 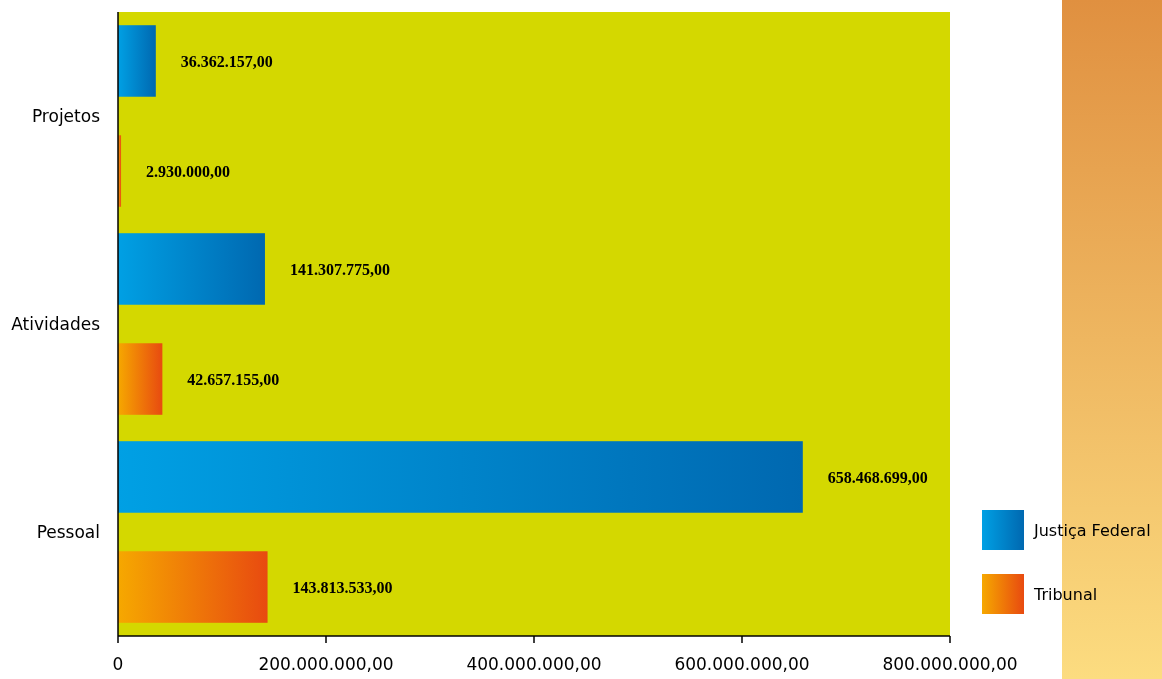 What do you see at coordinates (339, 269) in the screenshot?
I see `data-label: 141.307.775,00` at bounding box center [339, 269].